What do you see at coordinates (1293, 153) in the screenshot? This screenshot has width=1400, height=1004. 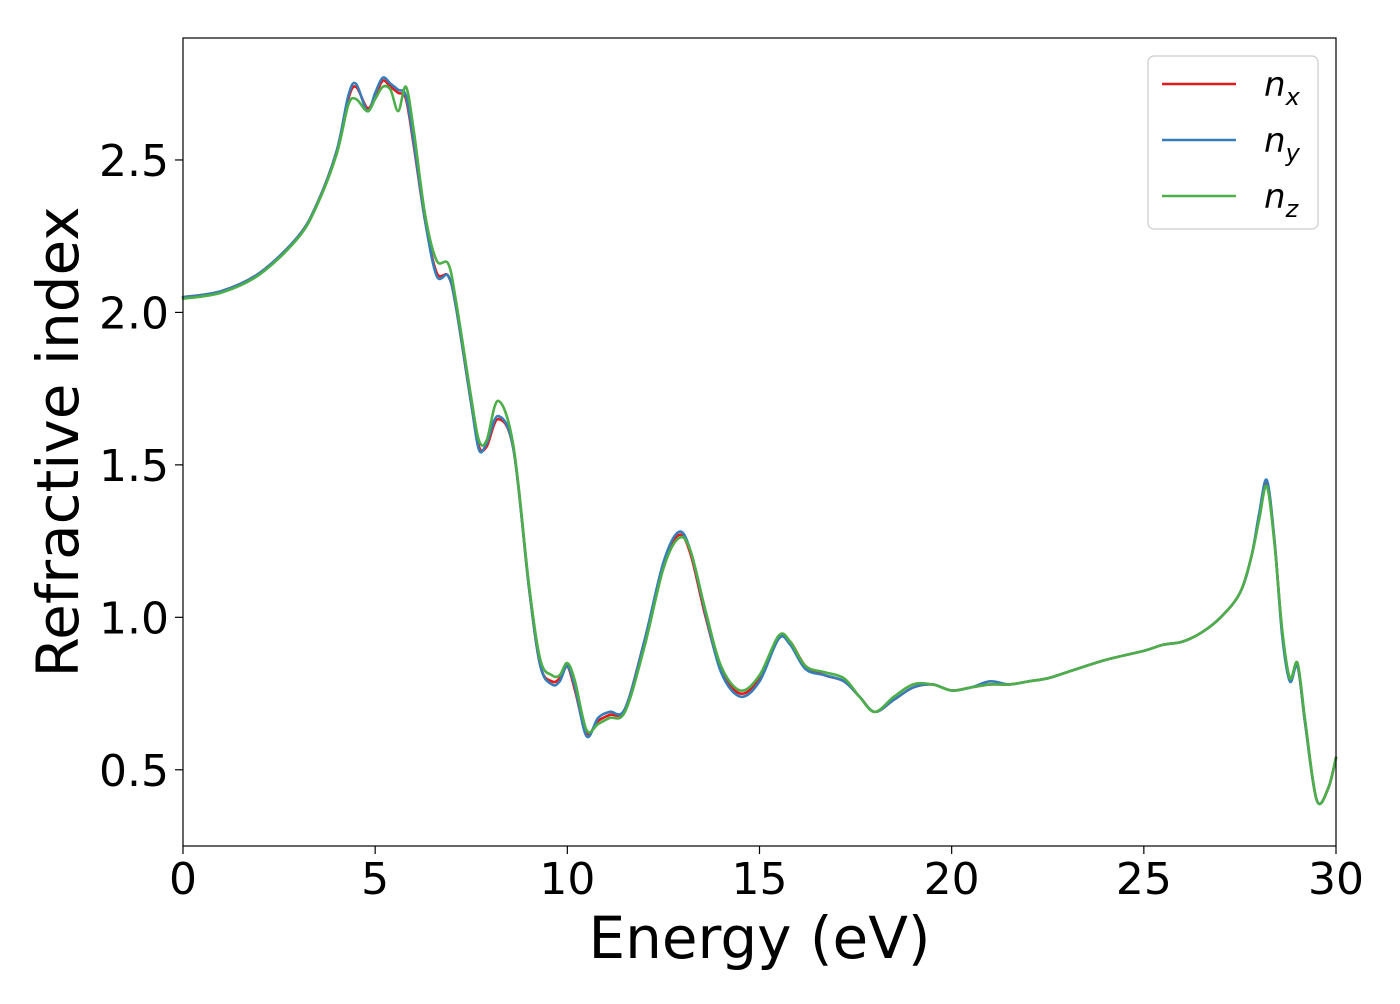 I see `legend-subscript-y: y` at bounding box center [1293, 153].